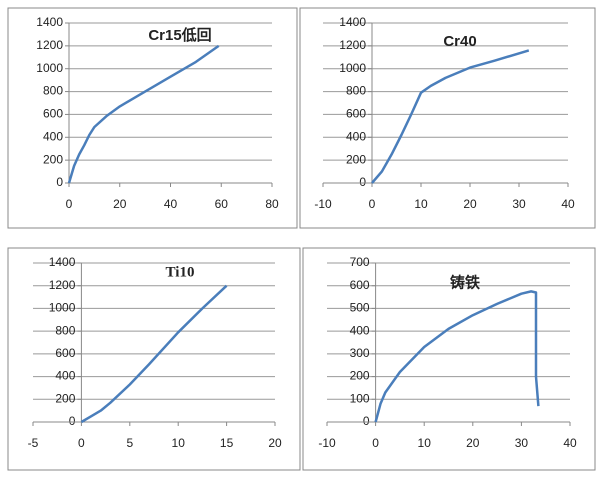 The height and width of the screenshot is (477, 600). I want to click on chart-title: Cr40, so click(459, 41).